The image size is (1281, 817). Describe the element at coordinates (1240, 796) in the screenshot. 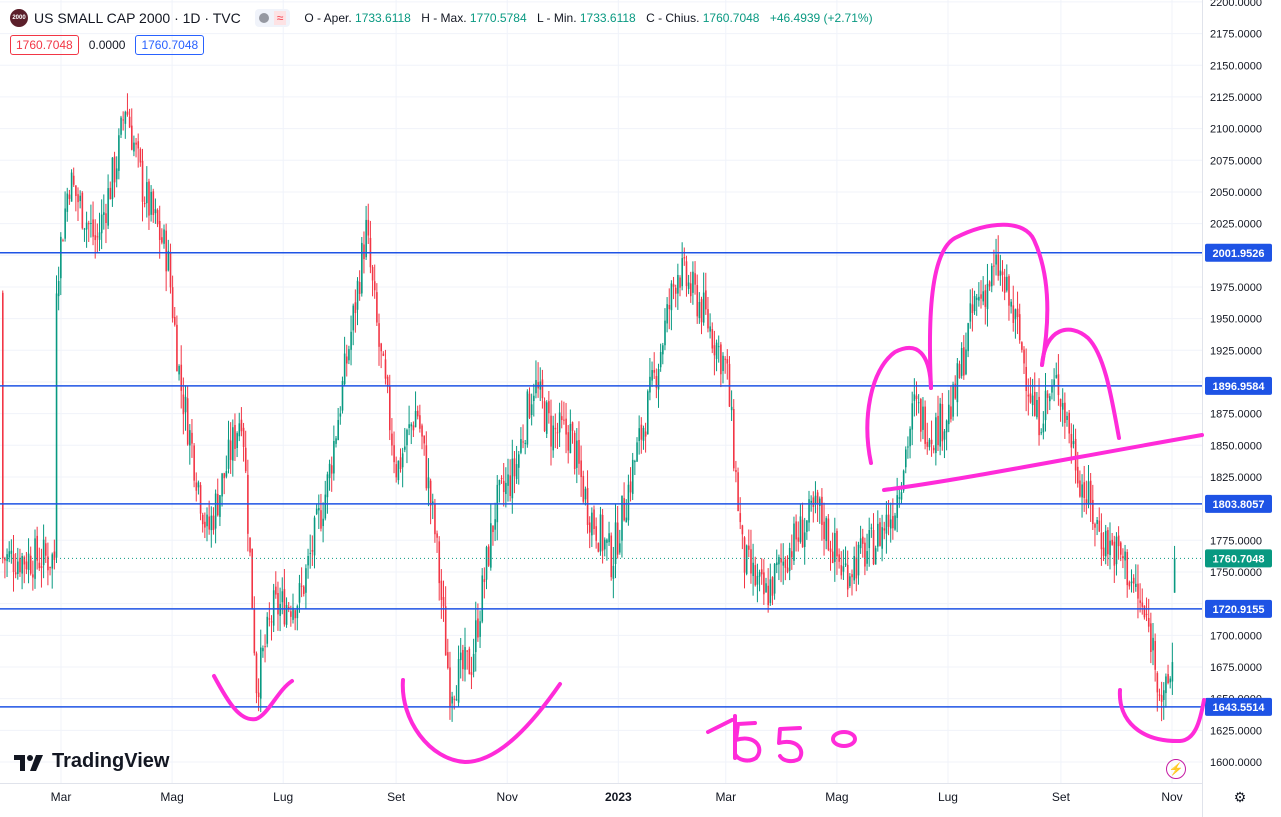

I see `gear-icon: ⚙` at that location.